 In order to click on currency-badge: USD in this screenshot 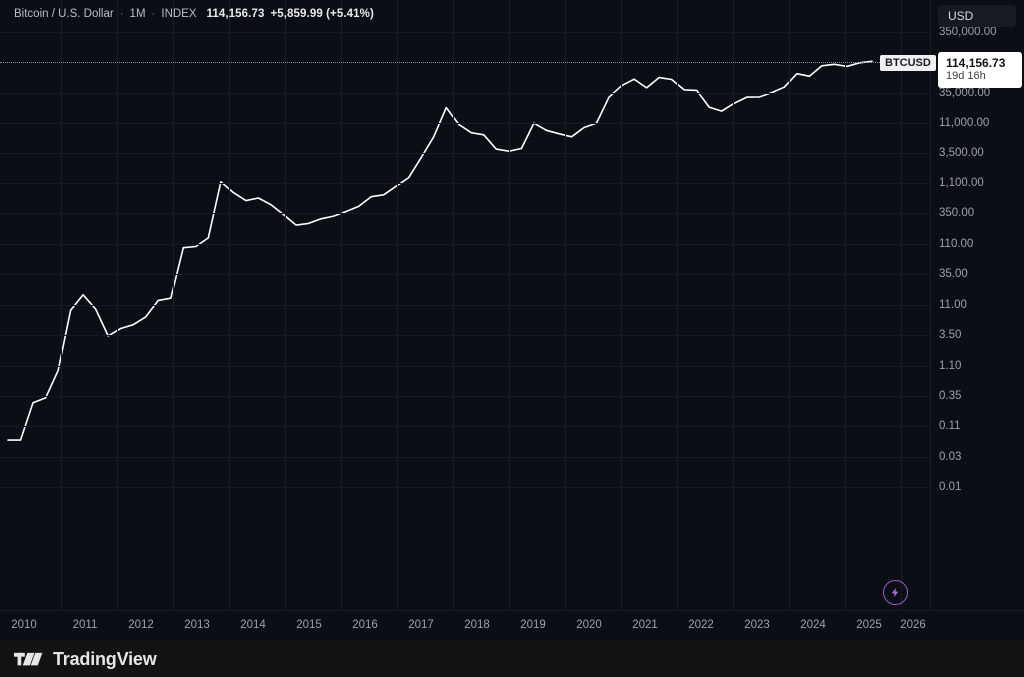, I will do `click(977, 16)`.